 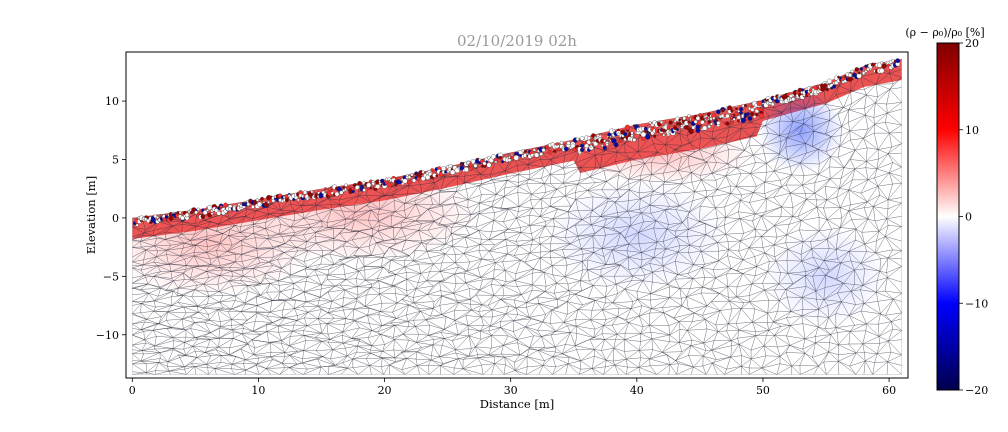 What do you see at coordinates (973, 217) in the screenshot?
I see `colorbar-ticks: −20 −10 0 10 20` at bounding box center [973, 217].